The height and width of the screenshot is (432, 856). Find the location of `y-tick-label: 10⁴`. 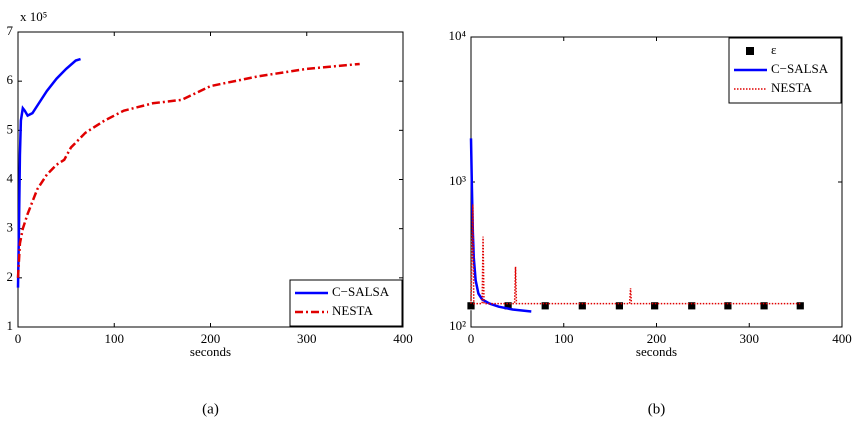

y-tick-label: 10⁴ is located at coordinates (457, 35).